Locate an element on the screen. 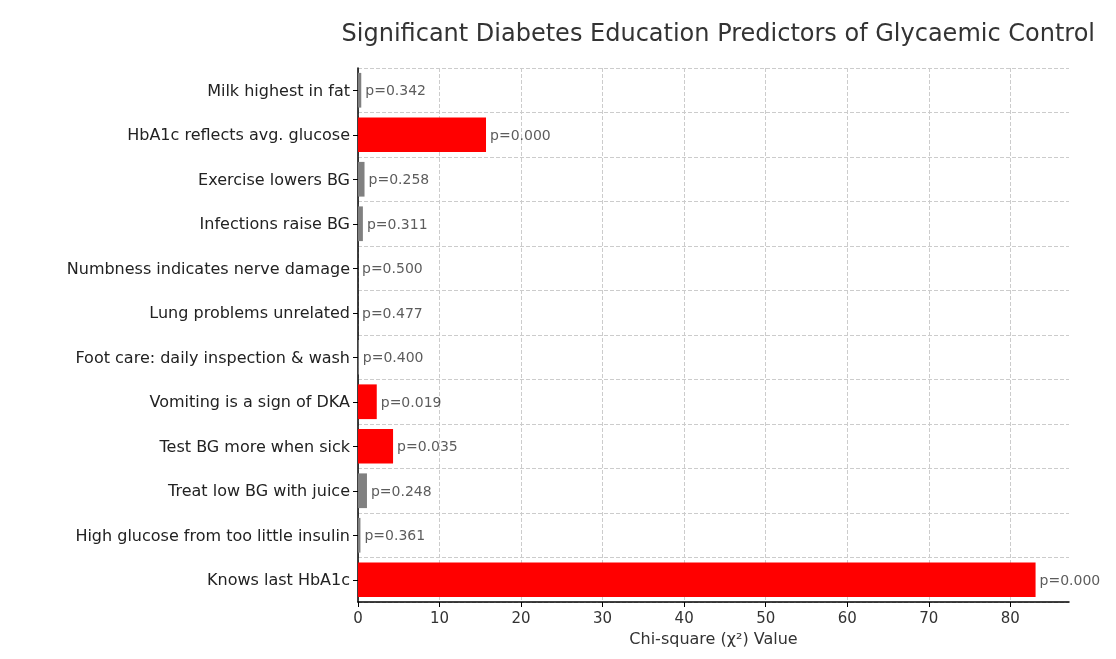 The width and height of the screenshot is (1116, 659). x-axis-title: Chi-square (χ²) Value is located at coordinates (713, 638).